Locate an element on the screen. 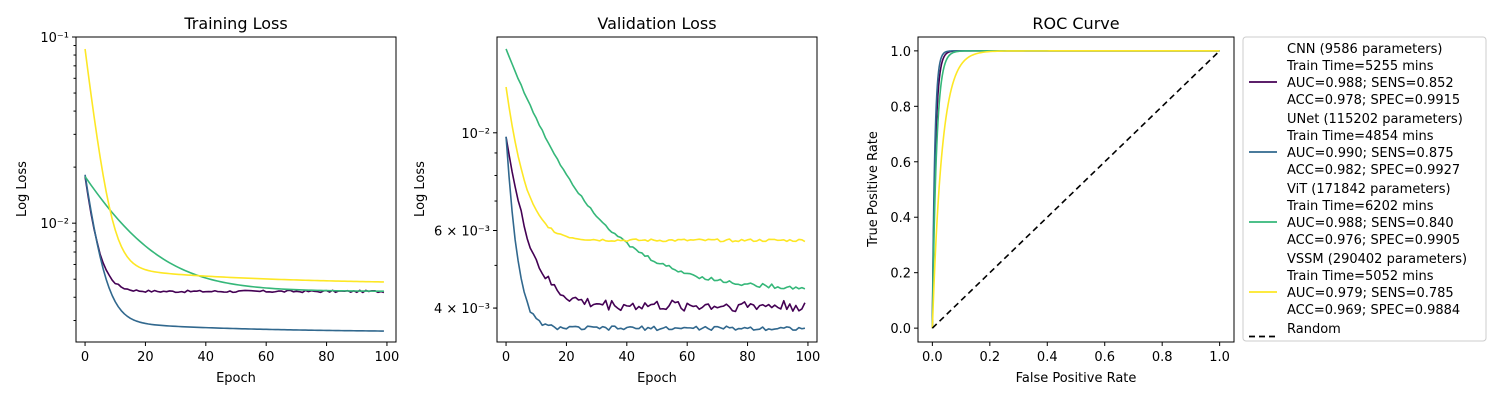  legend-text-cnn: ACC=0.978; SPEC=0.9915 is located at coordinates (1373, 100).